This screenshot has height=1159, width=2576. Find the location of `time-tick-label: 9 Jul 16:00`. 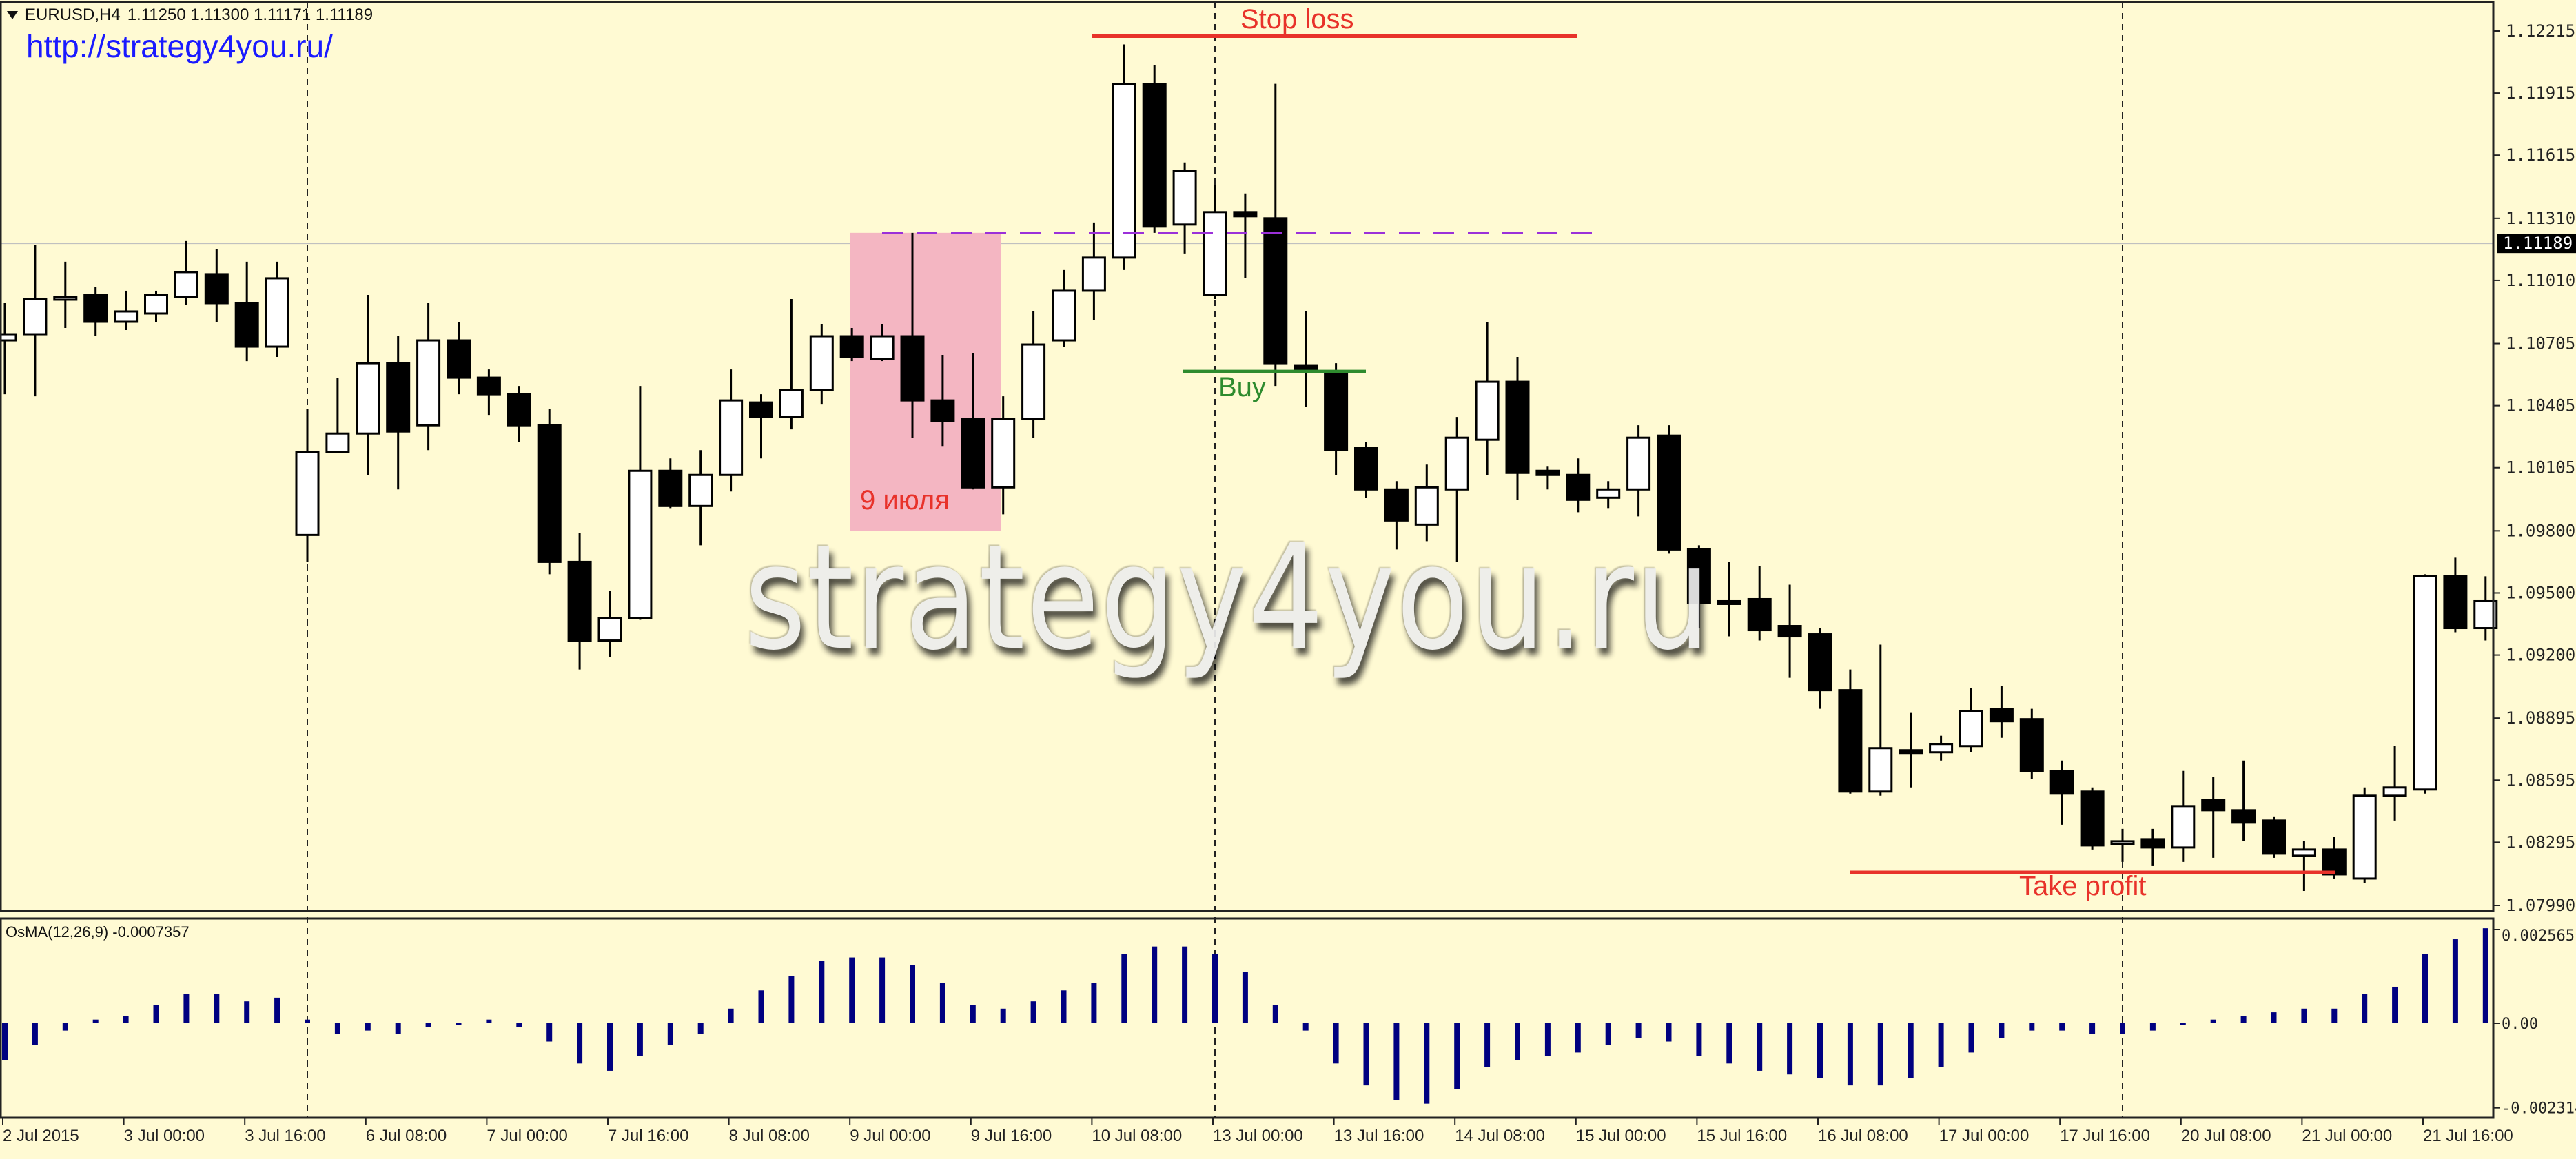

time-tick-label: 9 Jul 16:00 is located at coordinates (1011, 1136).